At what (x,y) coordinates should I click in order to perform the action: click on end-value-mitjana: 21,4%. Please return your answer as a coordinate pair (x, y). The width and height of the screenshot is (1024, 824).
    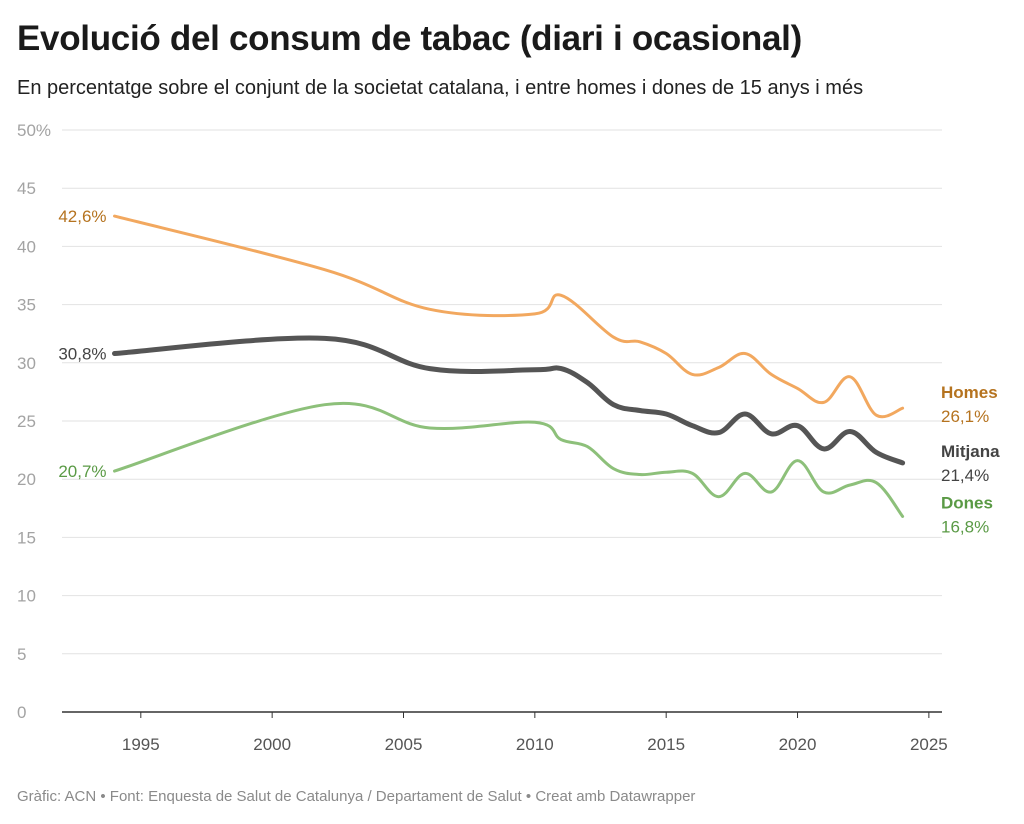
    Looking at the image, I should click on (965, 475).